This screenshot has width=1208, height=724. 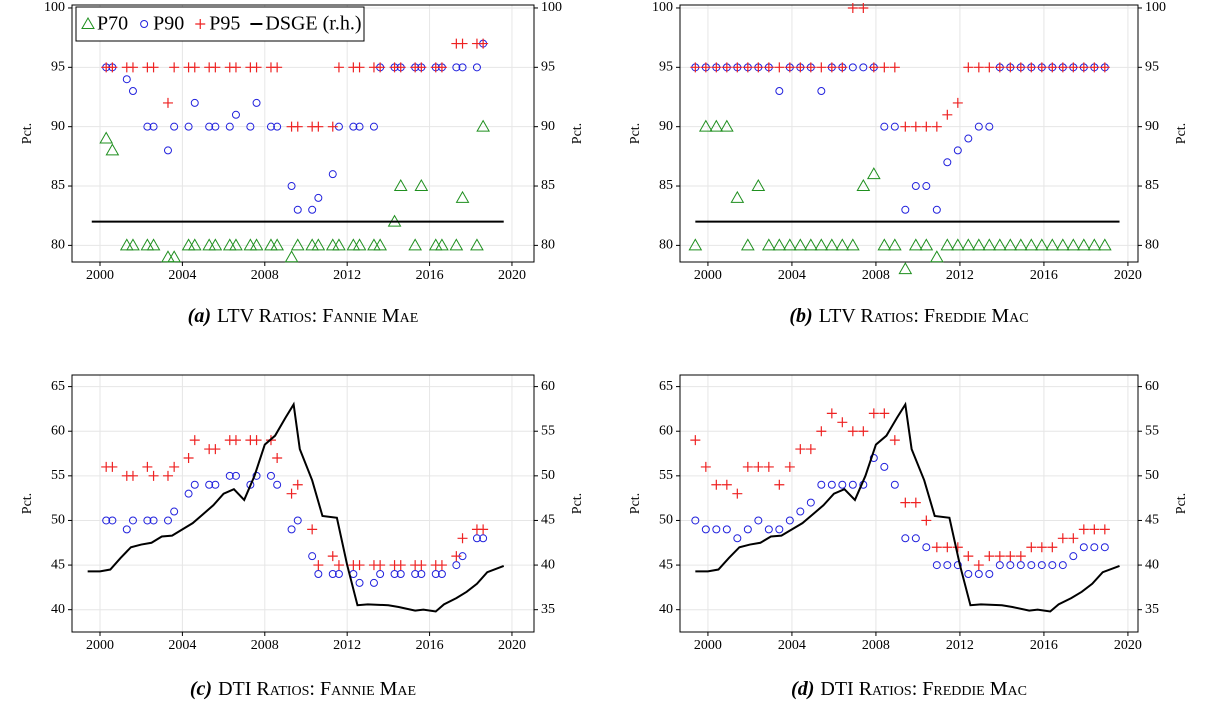 I want to click on y-tick-label: 45, so click(x=666, y=564).